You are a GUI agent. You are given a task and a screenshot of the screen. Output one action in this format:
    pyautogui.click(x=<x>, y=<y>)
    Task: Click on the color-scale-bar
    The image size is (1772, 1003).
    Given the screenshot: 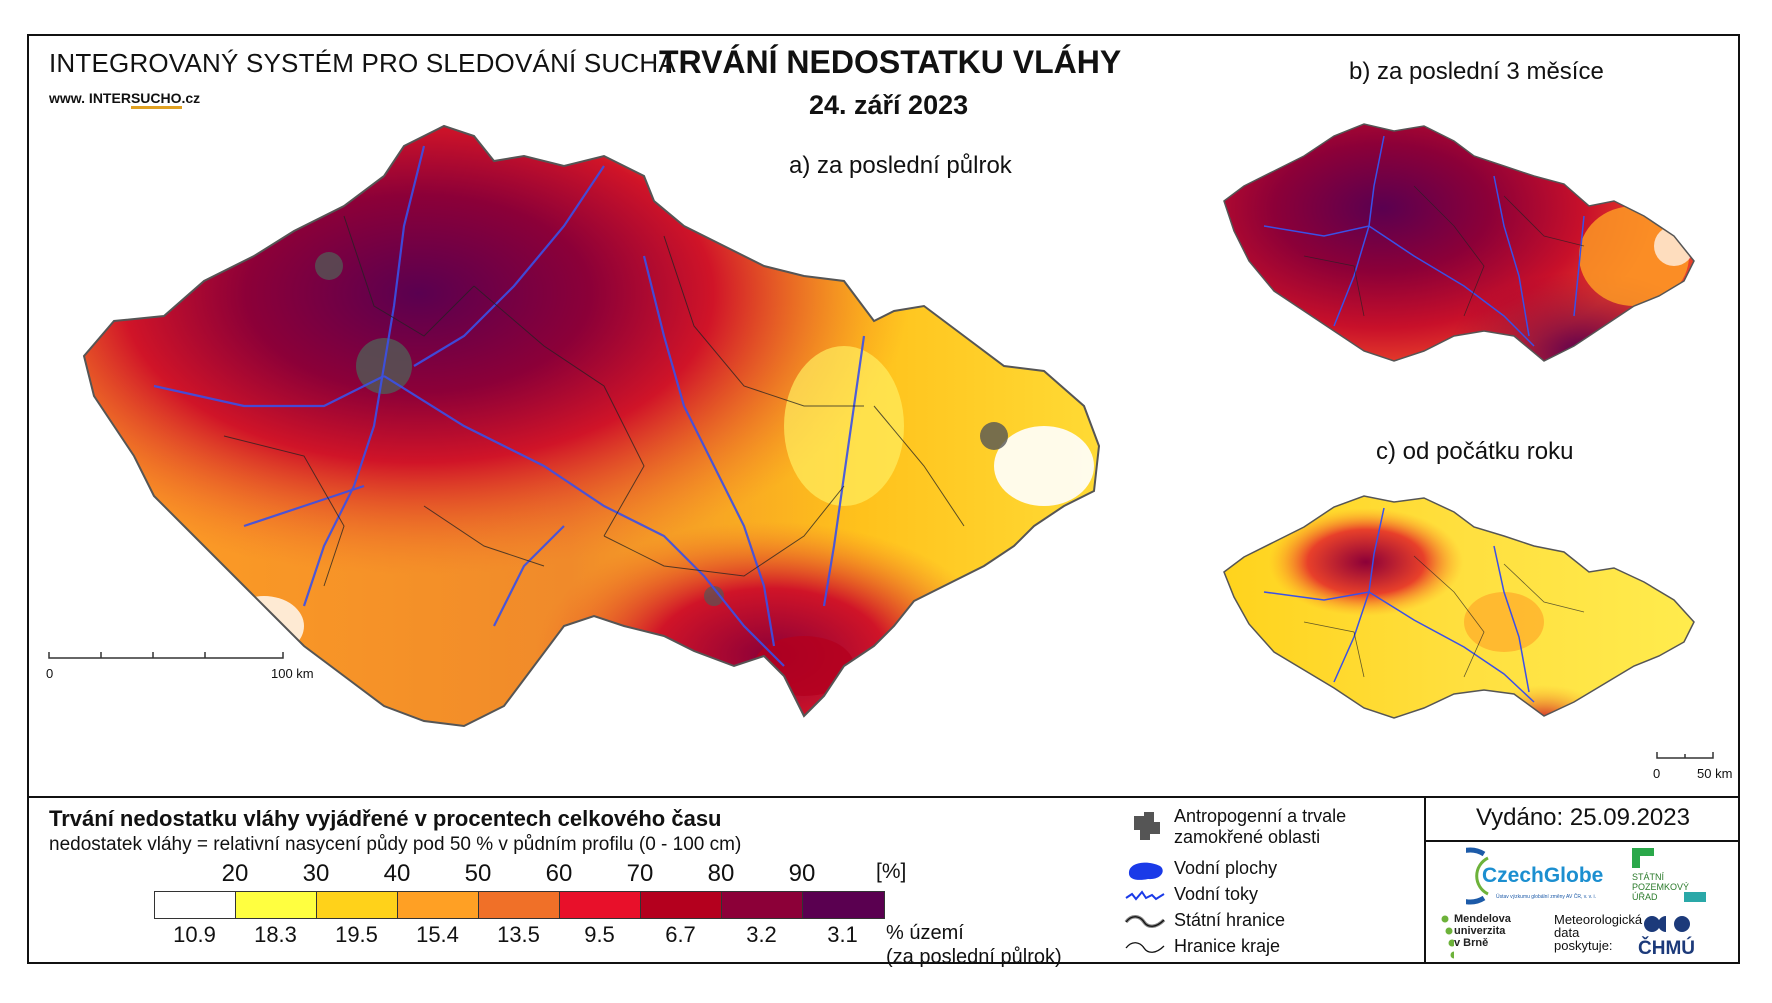 What is the action you would take?
    pyautogui.click(x=519, y=905)
    